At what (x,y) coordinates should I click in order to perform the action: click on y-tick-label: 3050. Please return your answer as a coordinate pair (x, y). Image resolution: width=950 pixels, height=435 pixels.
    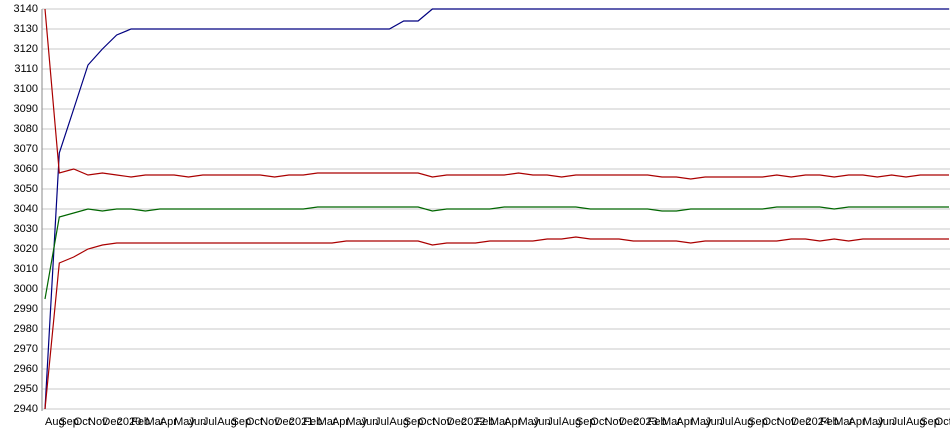
    Looking at the image, I should click on (26, 189).